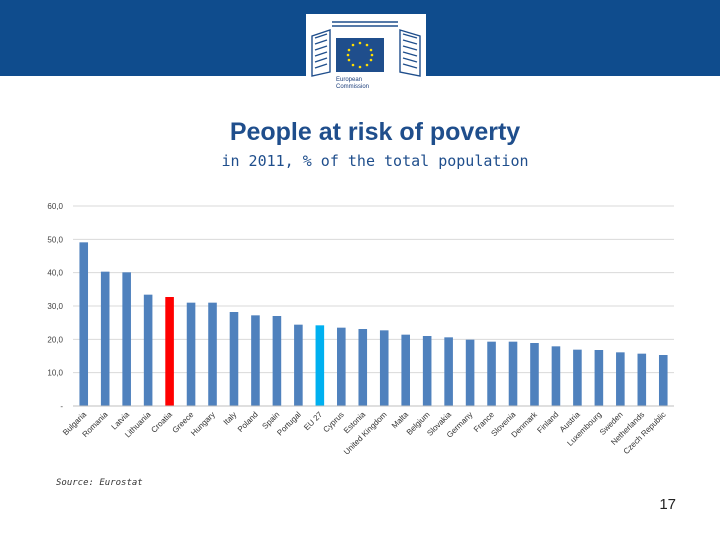 This screenshot has width=720, height=540. Describe the element at coordinates (61, 406) in the screenshot. I see `y-tick-label: -` at that location.